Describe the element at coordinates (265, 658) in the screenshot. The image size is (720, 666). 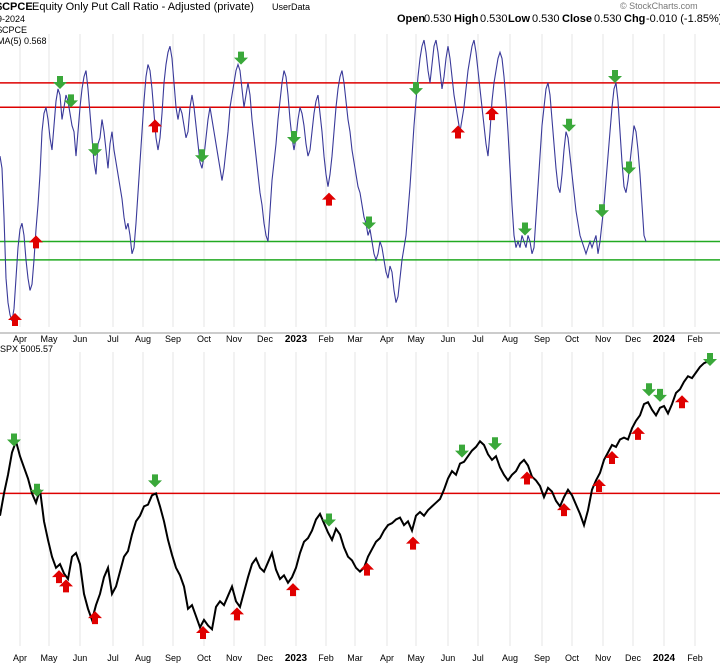
I see `bot-tick-label-8: Dec` at that location.